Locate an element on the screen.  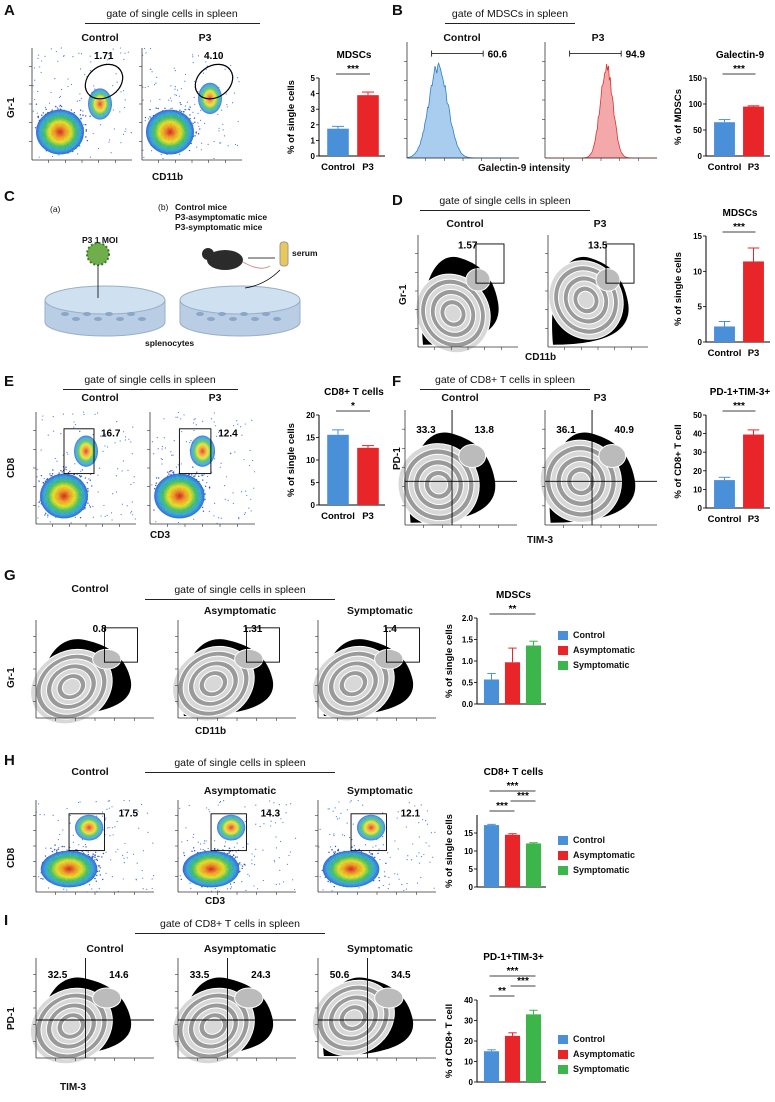
population-blob is located at coordinates (100, 104).